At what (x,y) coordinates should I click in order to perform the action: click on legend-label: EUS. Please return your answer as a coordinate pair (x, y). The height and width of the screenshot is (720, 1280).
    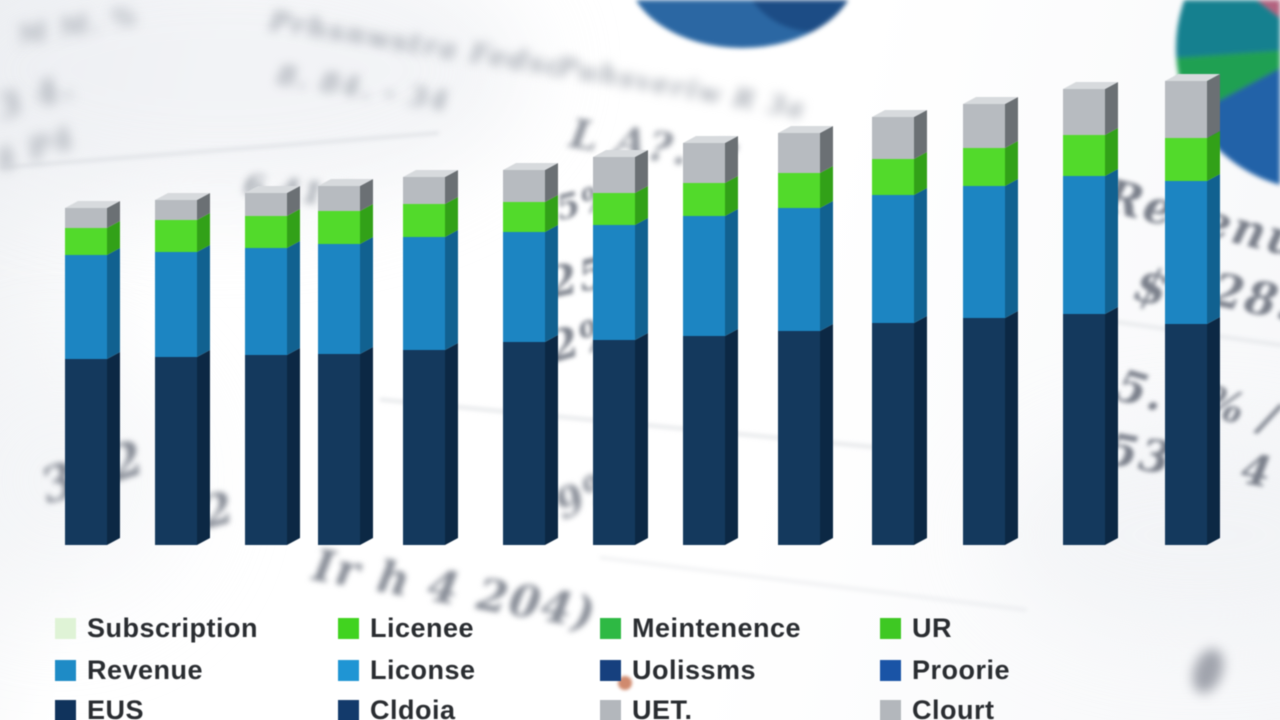
    Looking at the image, I should click on (116, 707).